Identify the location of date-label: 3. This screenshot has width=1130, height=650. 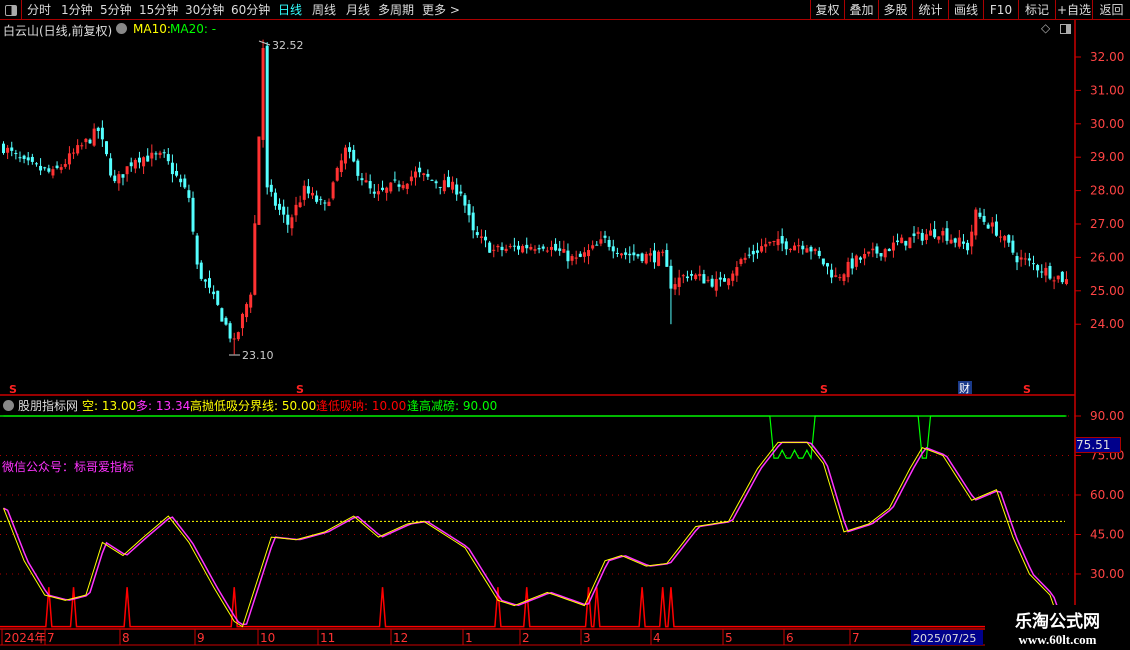
(587, 638).